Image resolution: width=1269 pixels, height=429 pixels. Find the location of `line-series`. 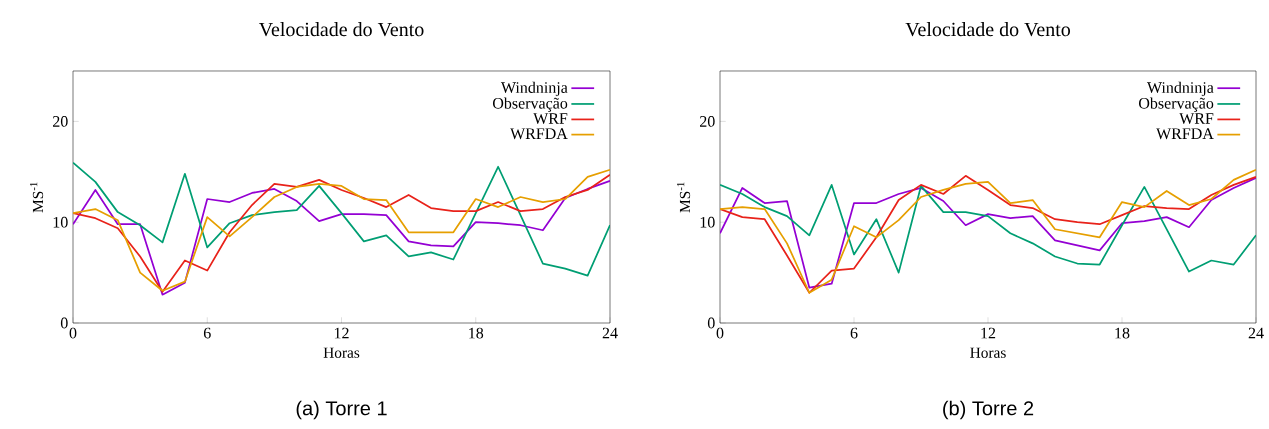

line-series is located at coordinates (342, 219).